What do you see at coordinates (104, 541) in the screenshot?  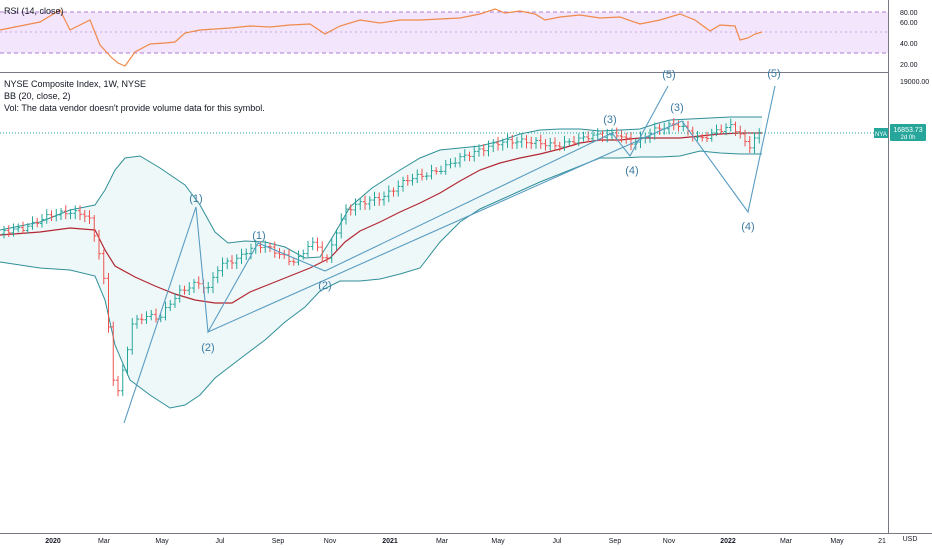 I see `time-tick-label: Mar` at bounding box center [104, 541].